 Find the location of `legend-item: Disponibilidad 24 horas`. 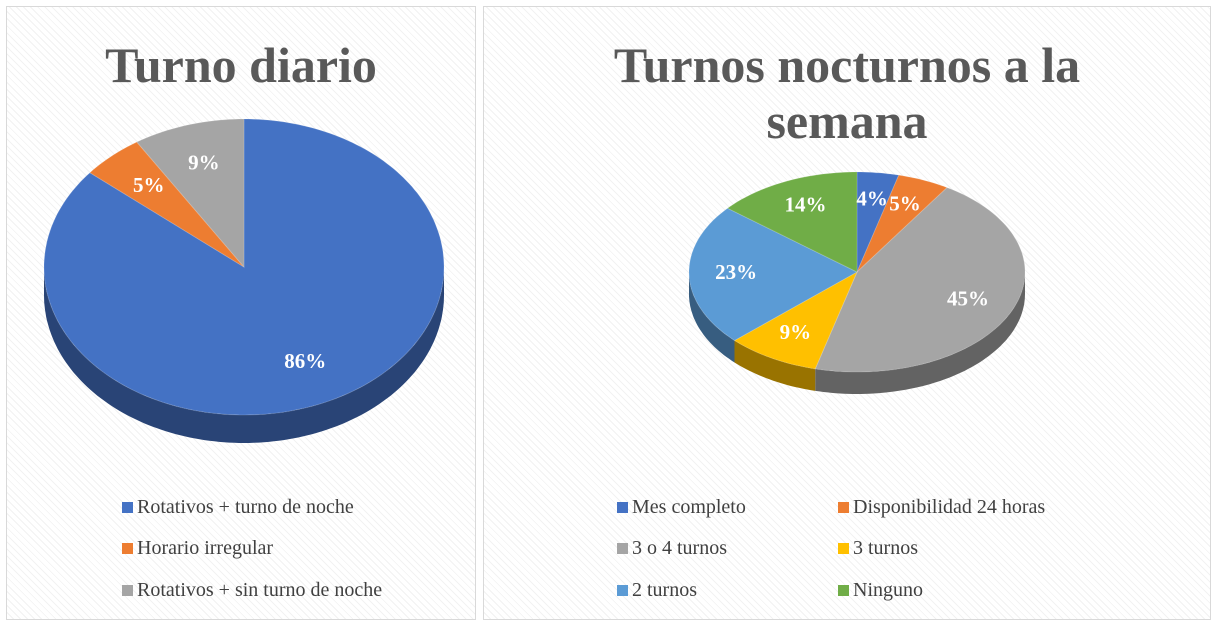

legend-item: Disponibilidad 24 horas is located at coordinates (941, 507).